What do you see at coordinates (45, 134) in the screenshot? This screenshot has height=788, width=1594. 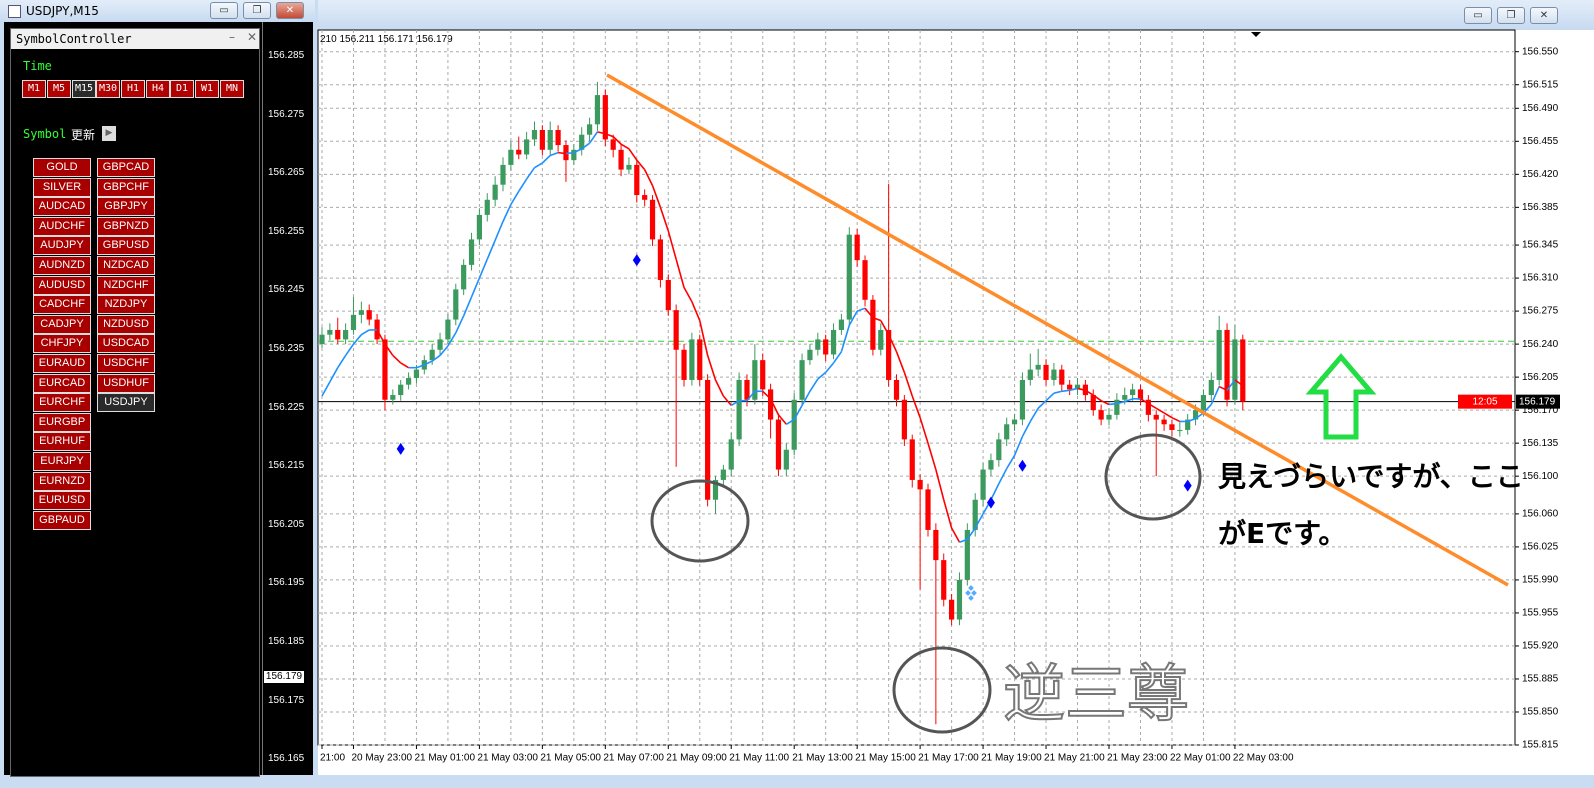 I see `symbol-label: Symbol` at bounding box center [45, 134].